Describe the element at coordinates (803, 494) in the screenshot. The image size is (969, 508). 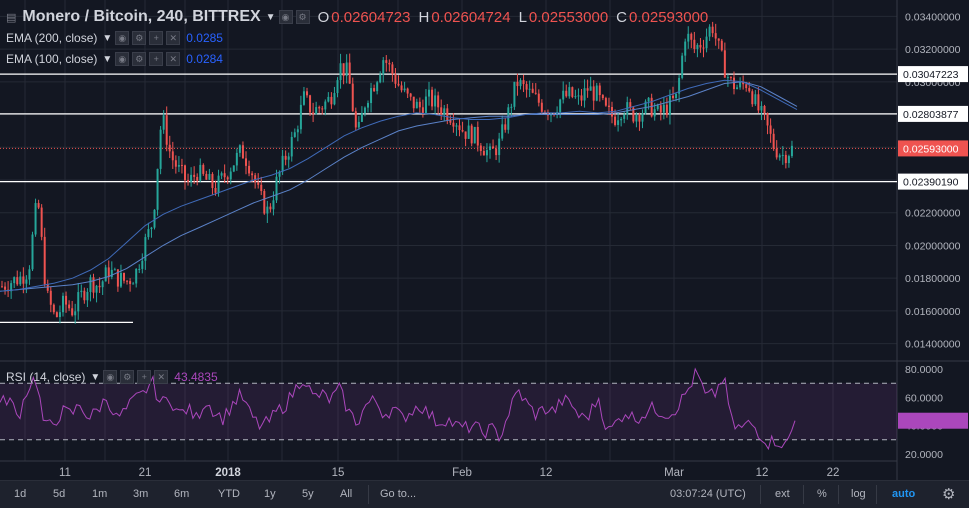
I see `divider` at that location.